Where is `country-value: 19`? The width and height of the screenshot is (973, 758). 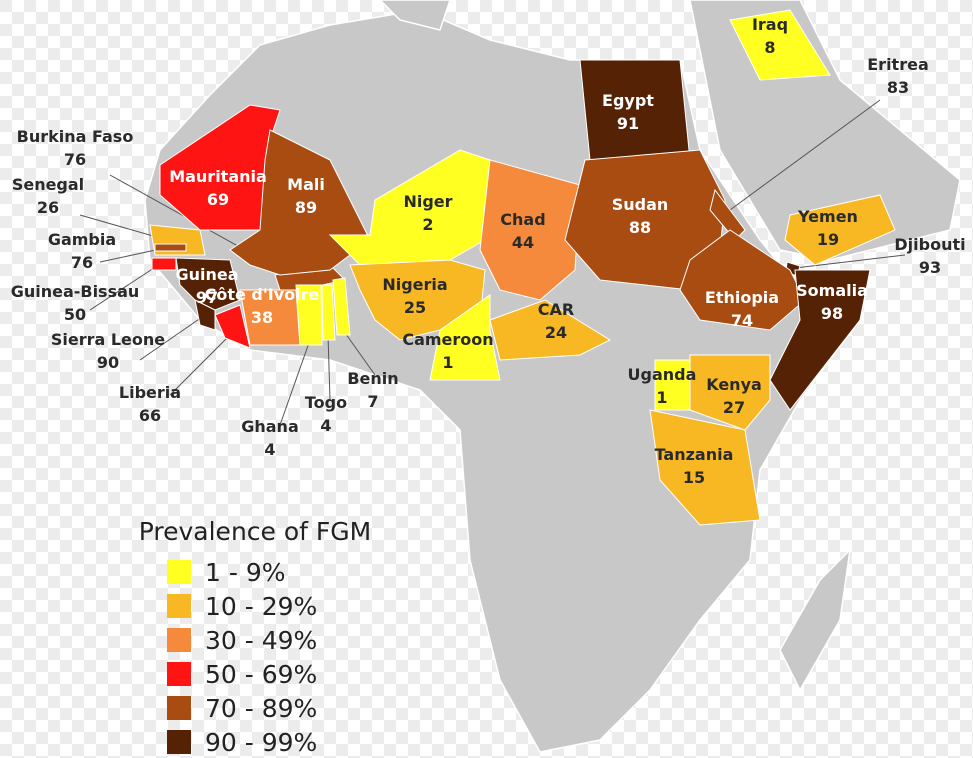 country-value: 19 is located at coordinates (828, 239).